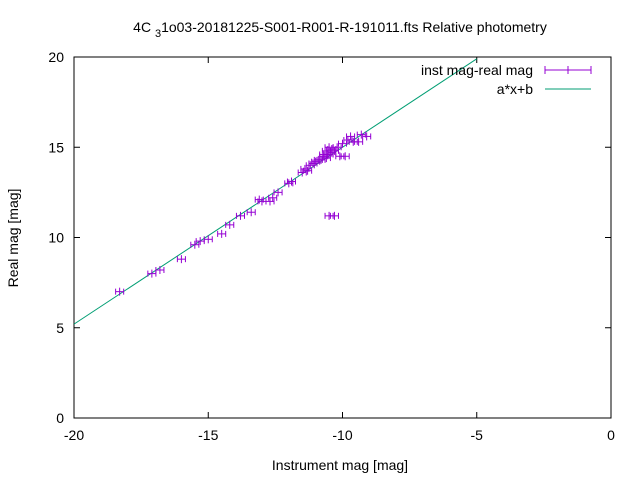 The width and height of the screenshot is (640, 480). I want to click on x-tick-label: -5, so click(477, 435).